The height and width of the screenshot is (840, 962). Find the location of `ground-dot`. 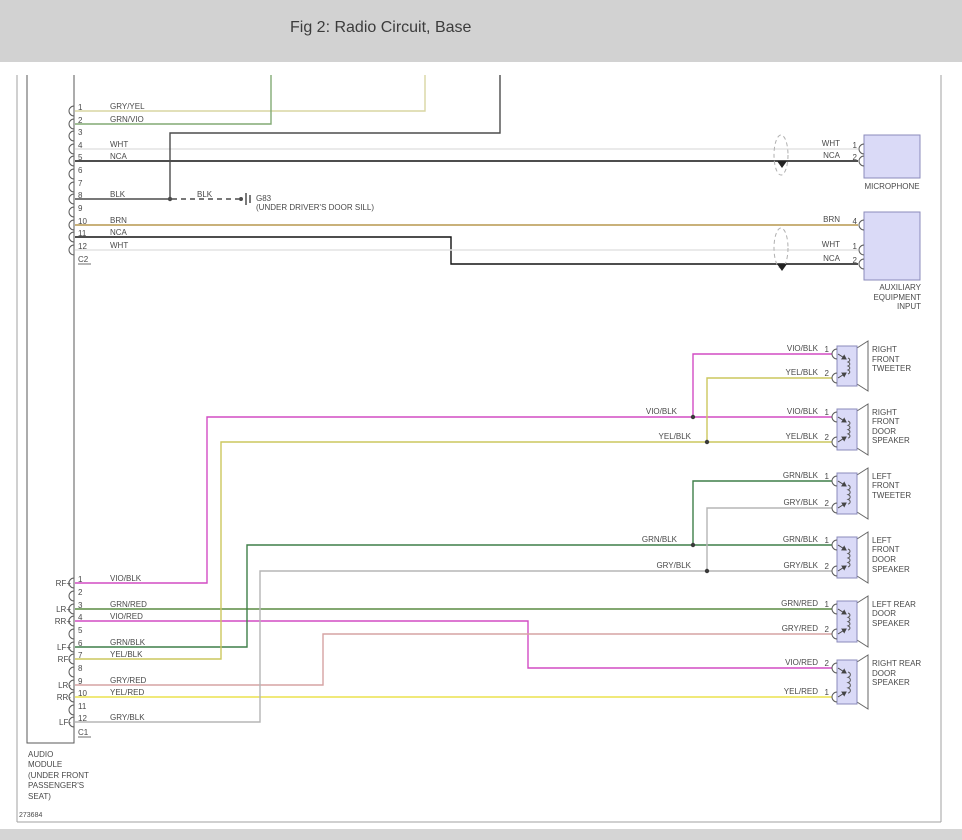

ground-dot is located at coordinates (241, 199).